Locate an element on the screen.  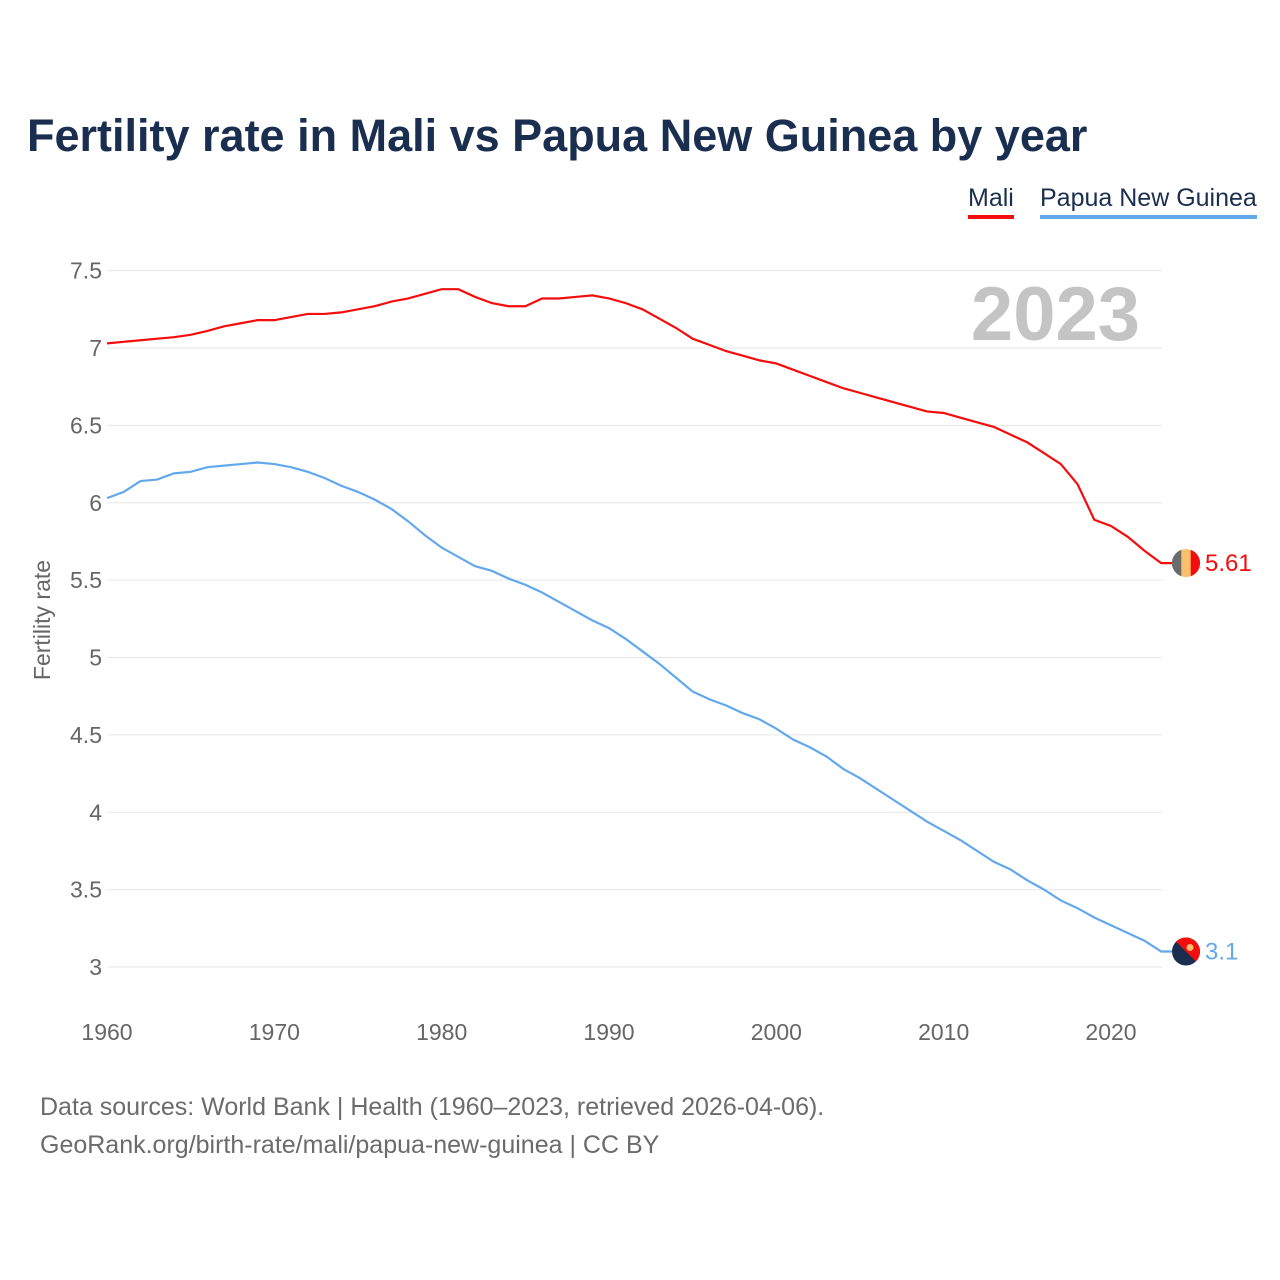
end-value-label: 5.61 is located at coordinates (1228, 563).